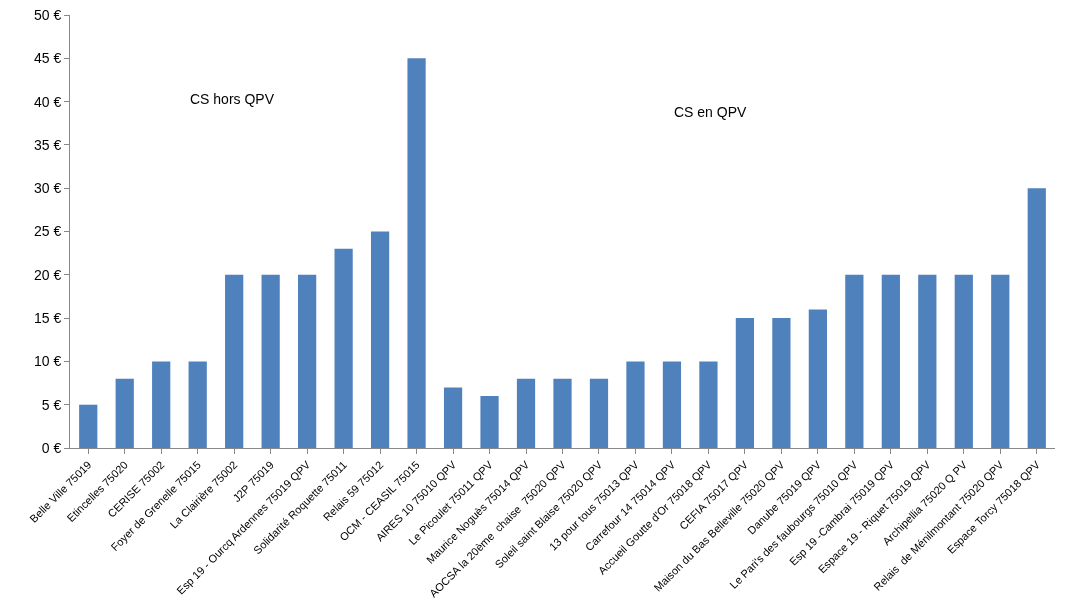 The width and height of the screenshot is (1075, 609). I want to click on y-tick-label: 5 €, so click(51, 404).